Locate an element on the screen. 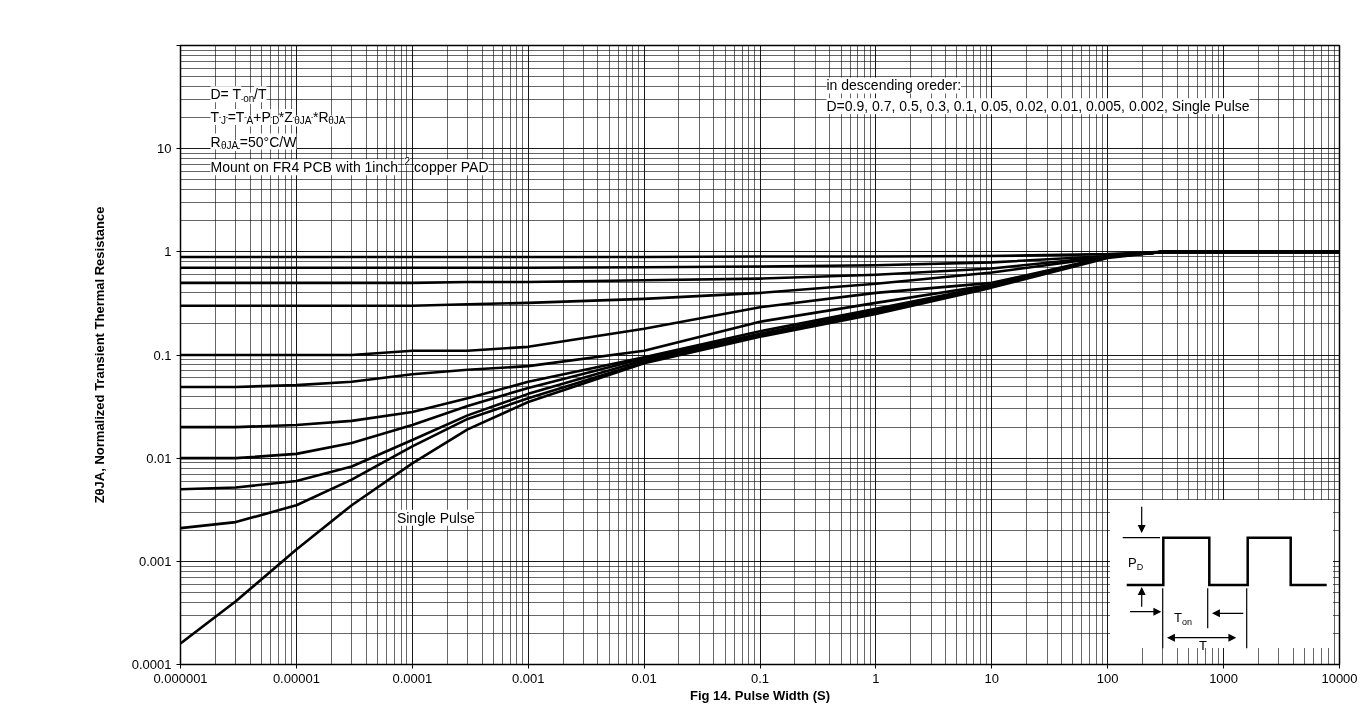 Image resolution: width=1369 pixels, height=724 pixels. x-tick-label: 0.00001 is located at coordinates (296, 678).